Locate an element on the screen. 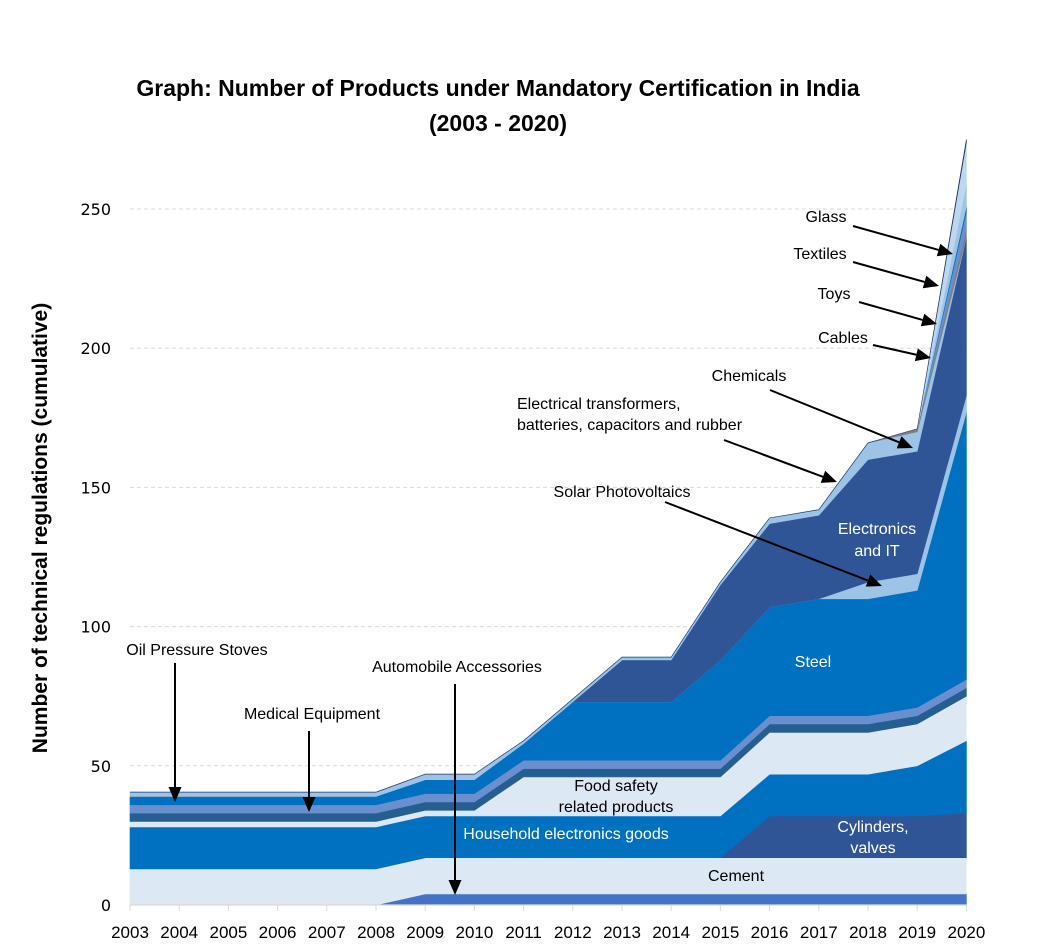 The height and width of the screenshot is (950, 1056). x-tick-label: 2006 is located at coordinates (278, 932).